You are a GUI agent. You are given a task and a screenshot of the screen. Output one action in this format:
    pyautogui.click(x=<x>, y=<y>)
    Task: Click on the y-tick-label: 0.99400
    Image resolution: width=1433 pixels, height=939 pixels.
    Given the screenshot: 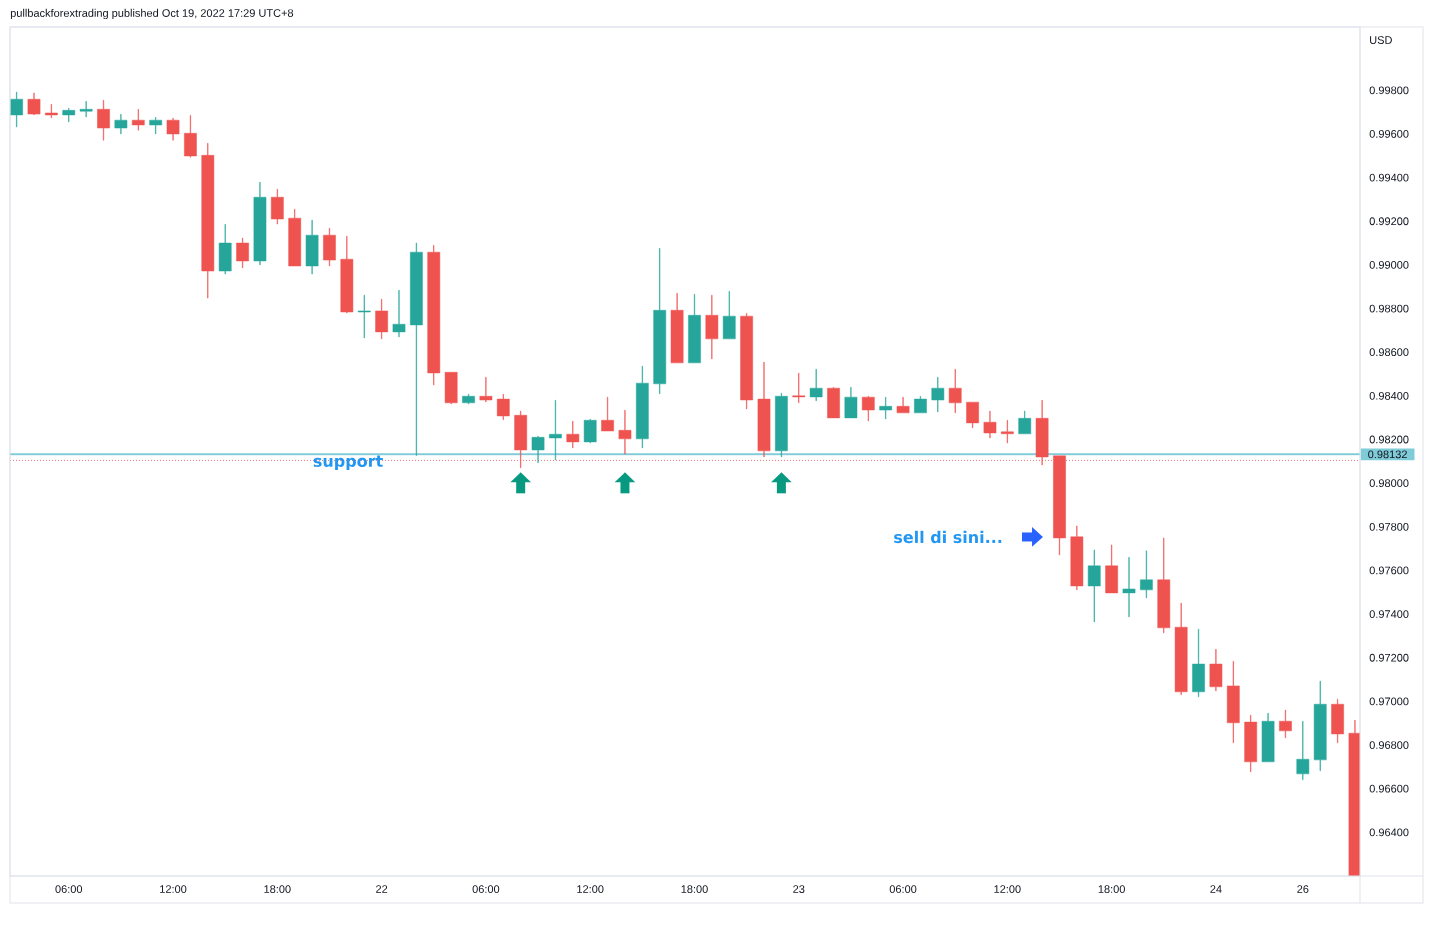 What is the action you would take?
    pyautogui.click(x=1389, y=177)
    